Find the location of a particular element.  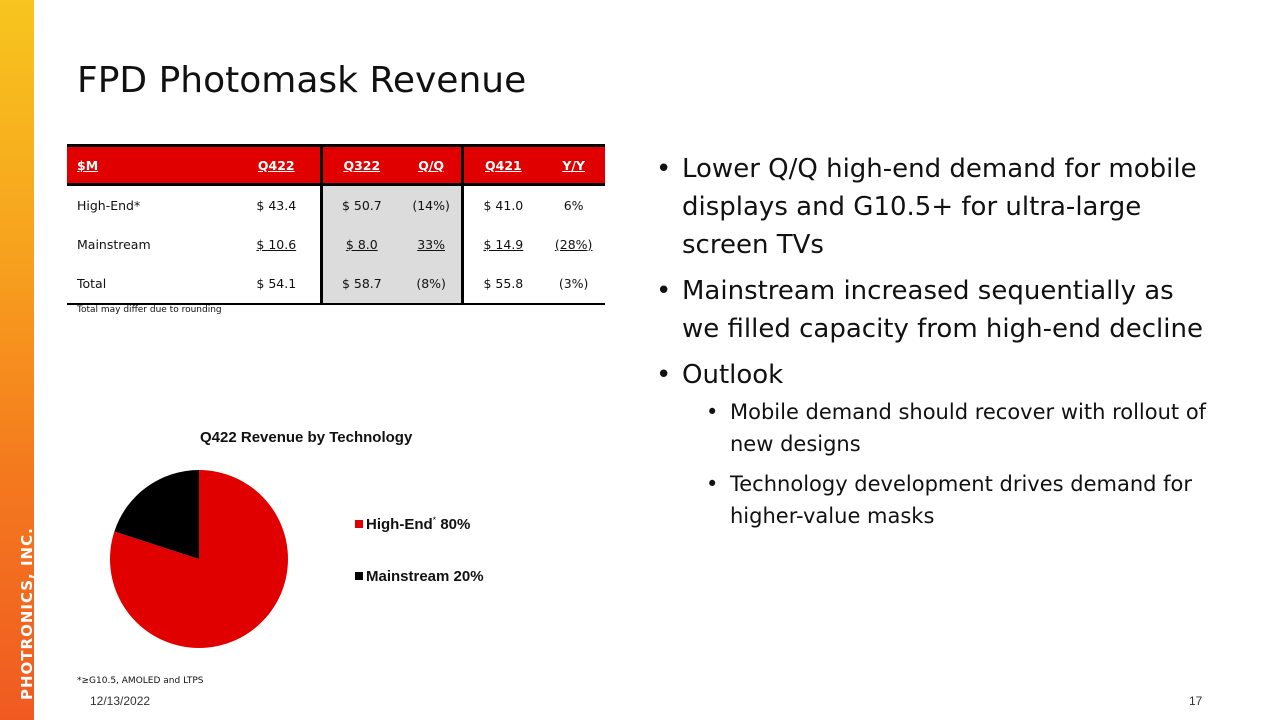

col-header-yy: Y/Y is located at coordinates (573, 165).